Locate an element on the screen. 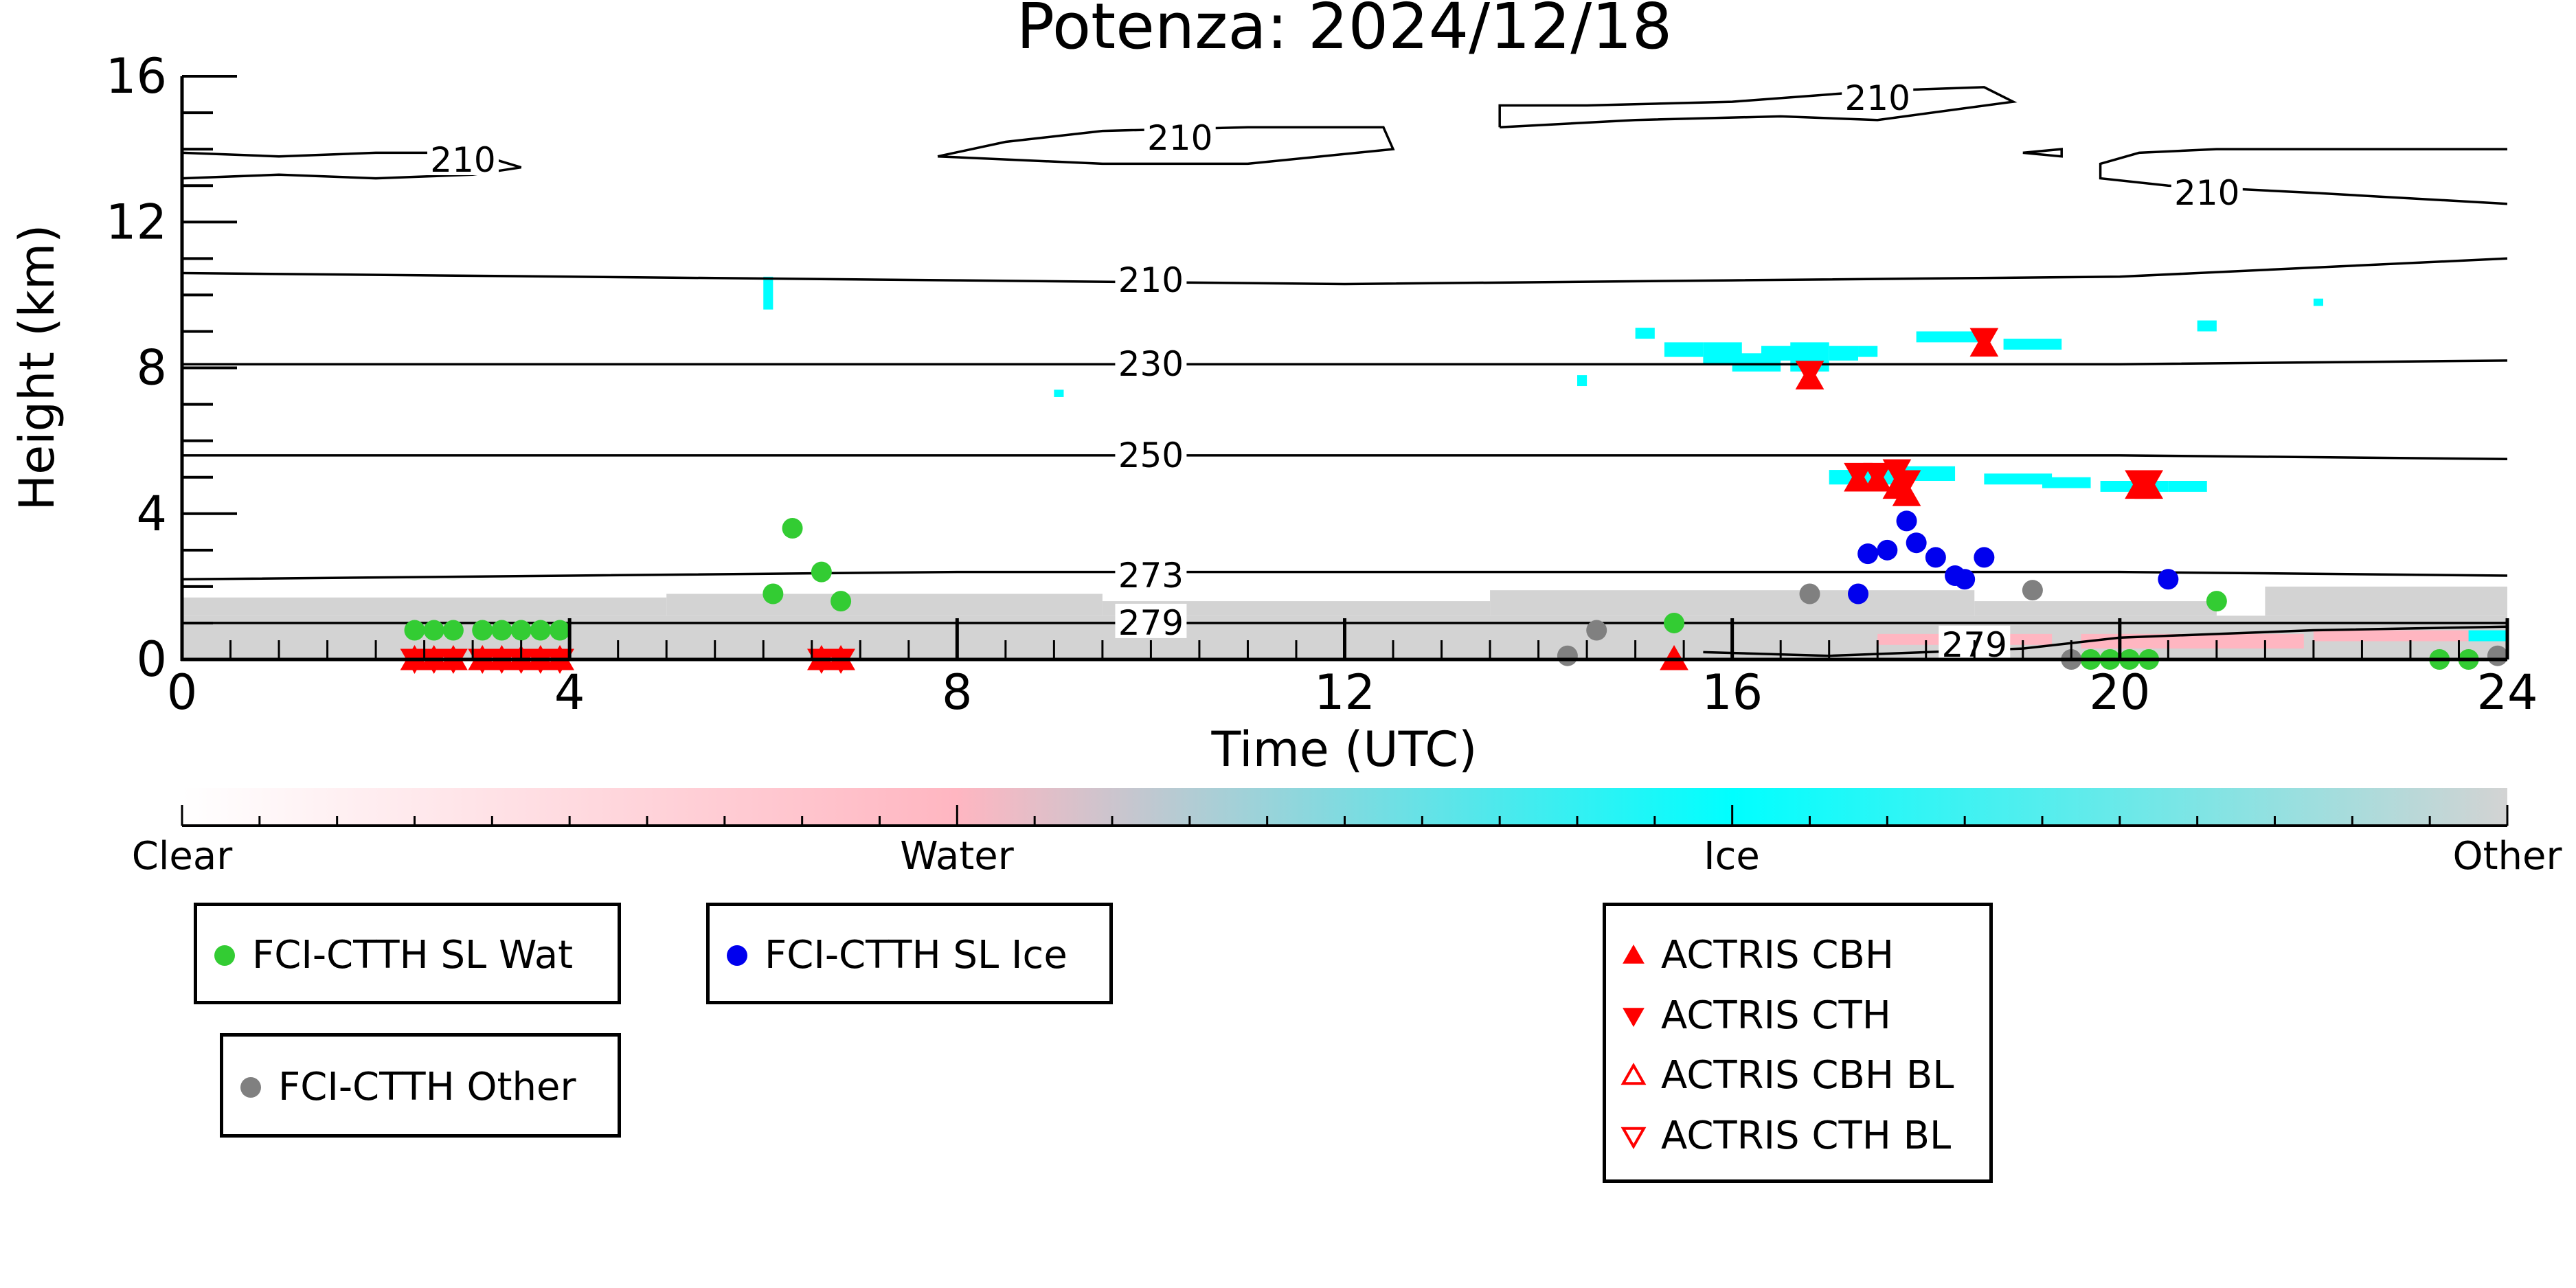  x-tick-label: 20 is located at coordinates (2119, 692).